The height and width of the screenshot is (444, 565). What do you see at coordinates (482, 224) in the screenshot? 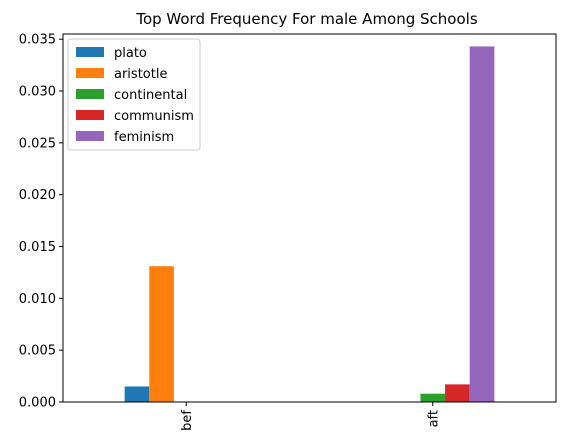
I see `bar-feminism-aft` at bounding box center [482, 224].